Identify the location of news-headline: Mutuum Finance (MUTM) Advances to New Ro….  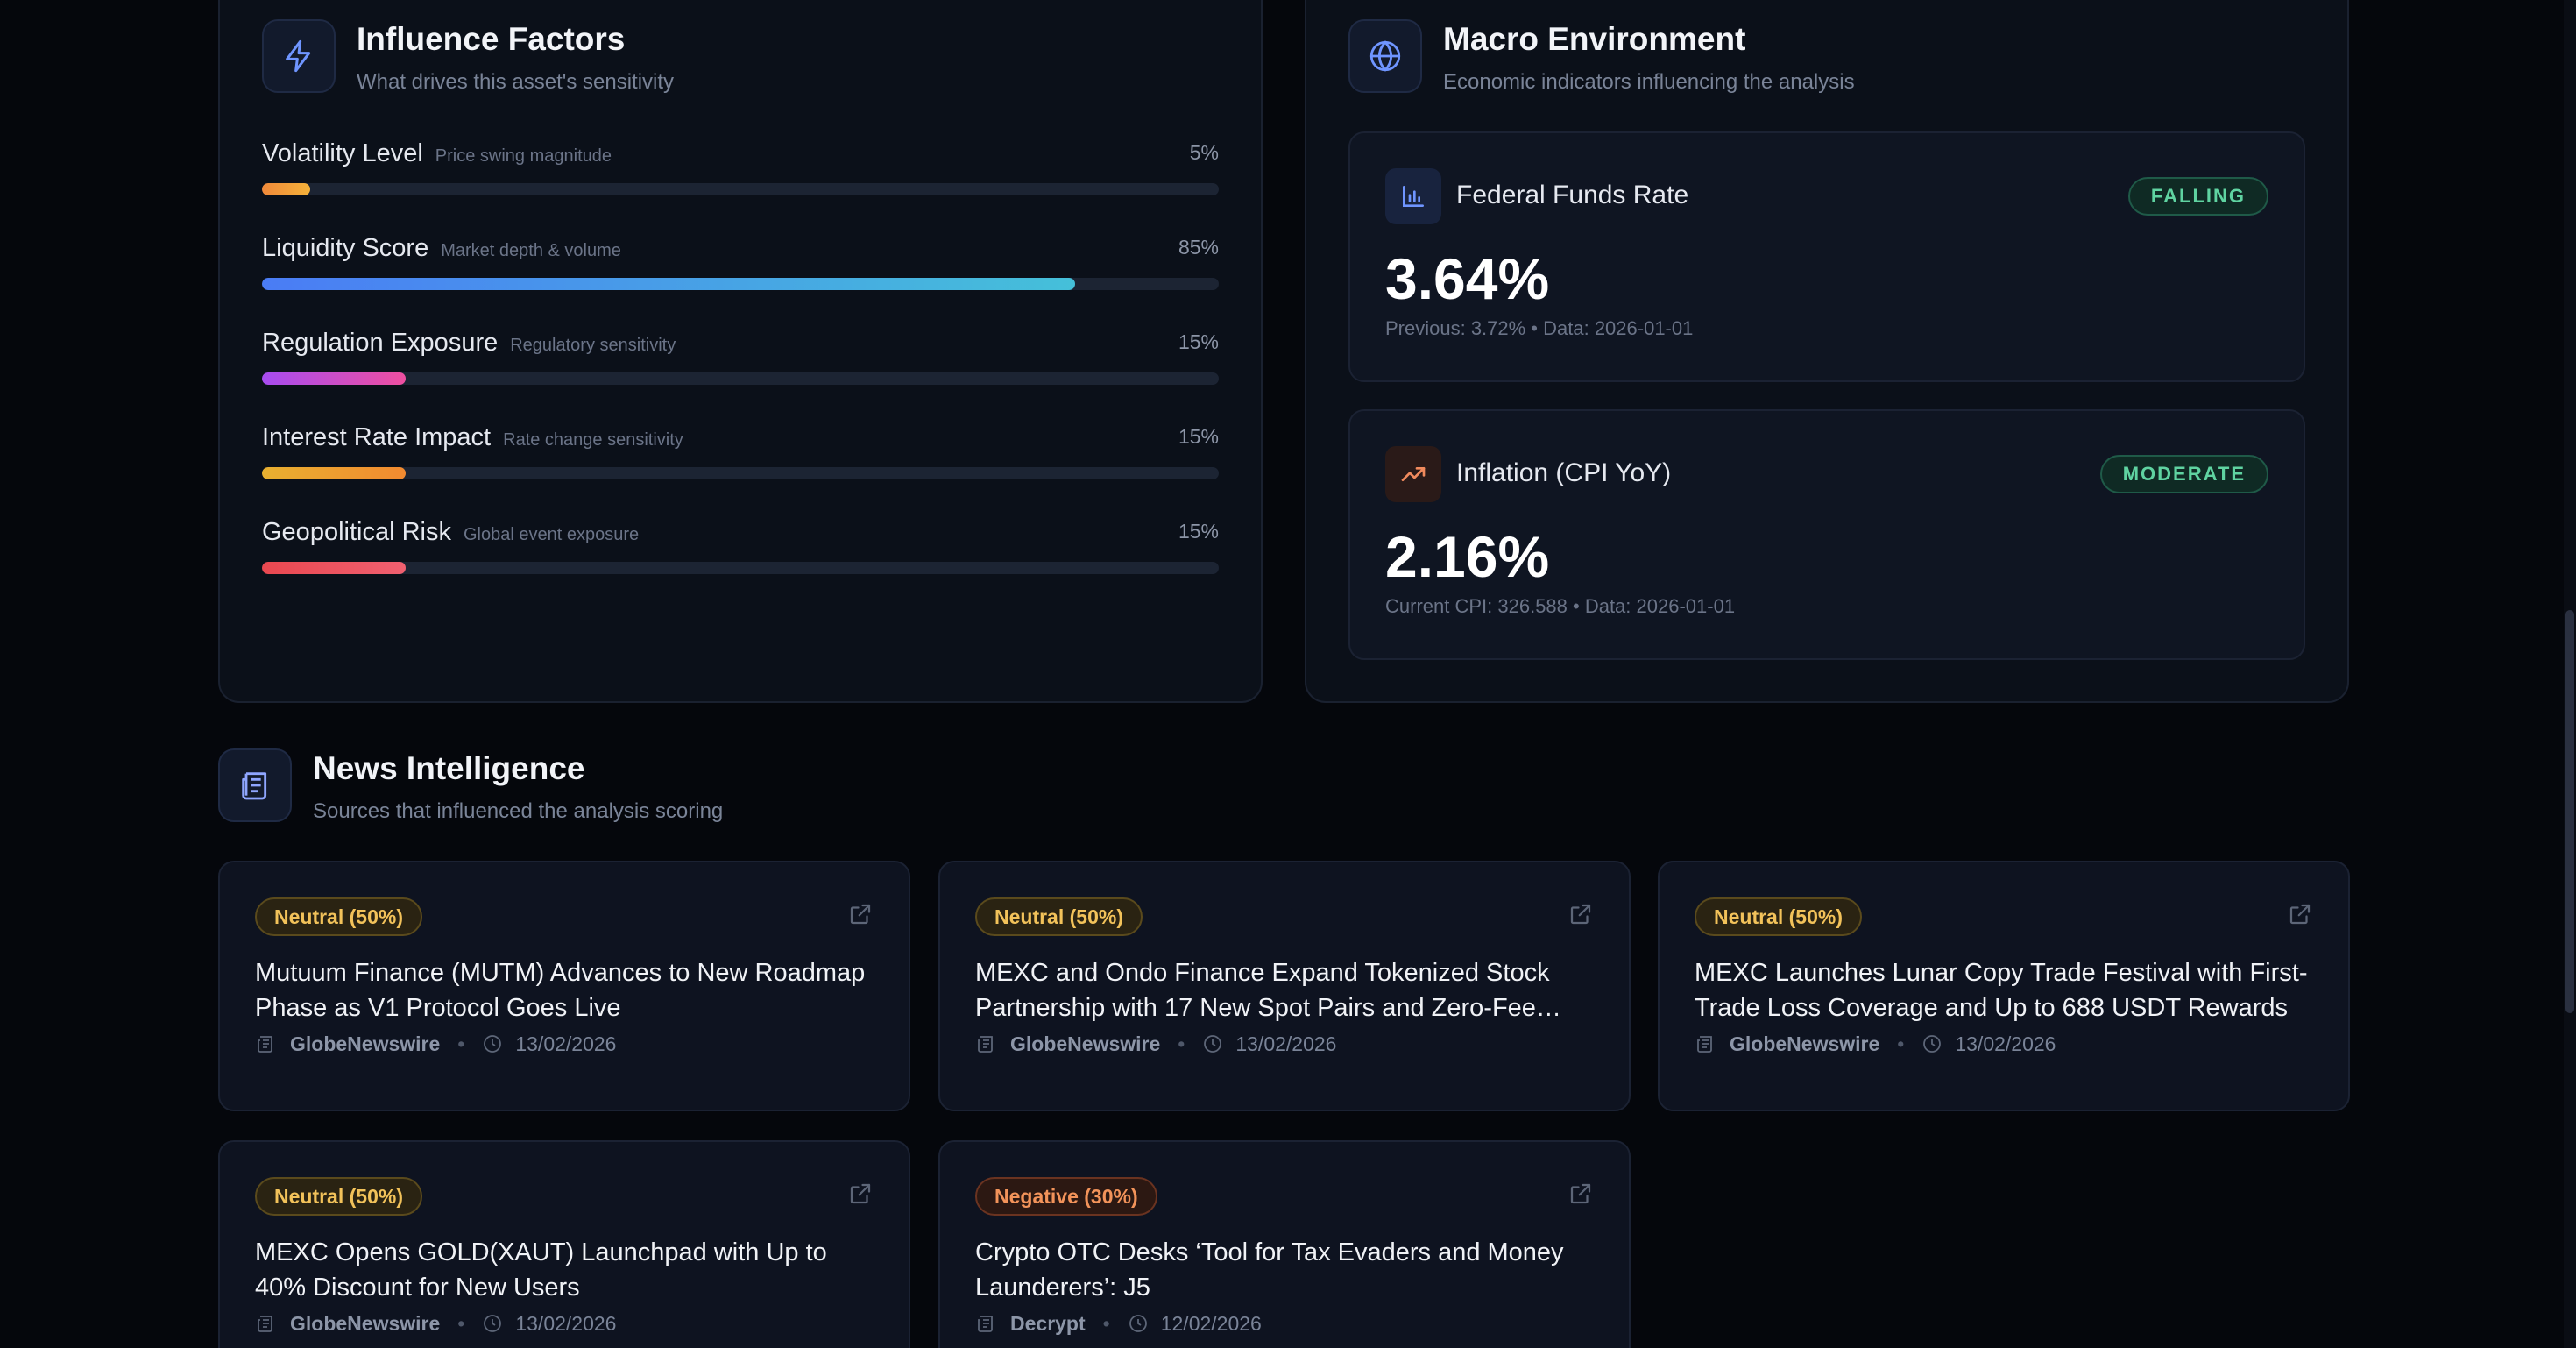
(560, 990).